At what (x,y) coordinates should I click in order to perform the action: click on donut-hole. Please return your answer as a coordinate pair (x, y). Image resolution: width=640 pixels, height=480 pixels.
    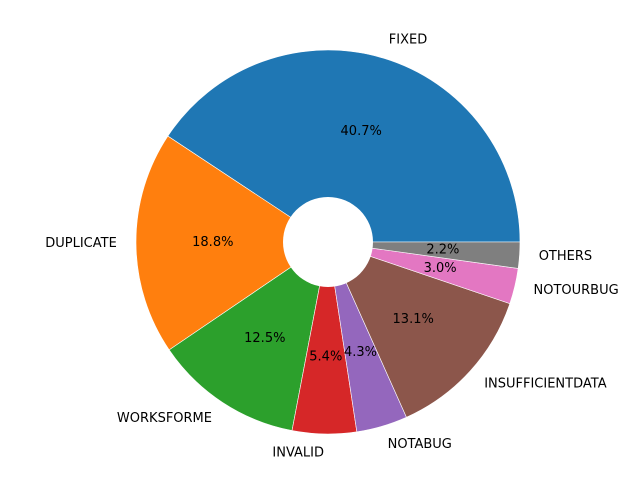
    Looking at the image, I should click on (328, 242).